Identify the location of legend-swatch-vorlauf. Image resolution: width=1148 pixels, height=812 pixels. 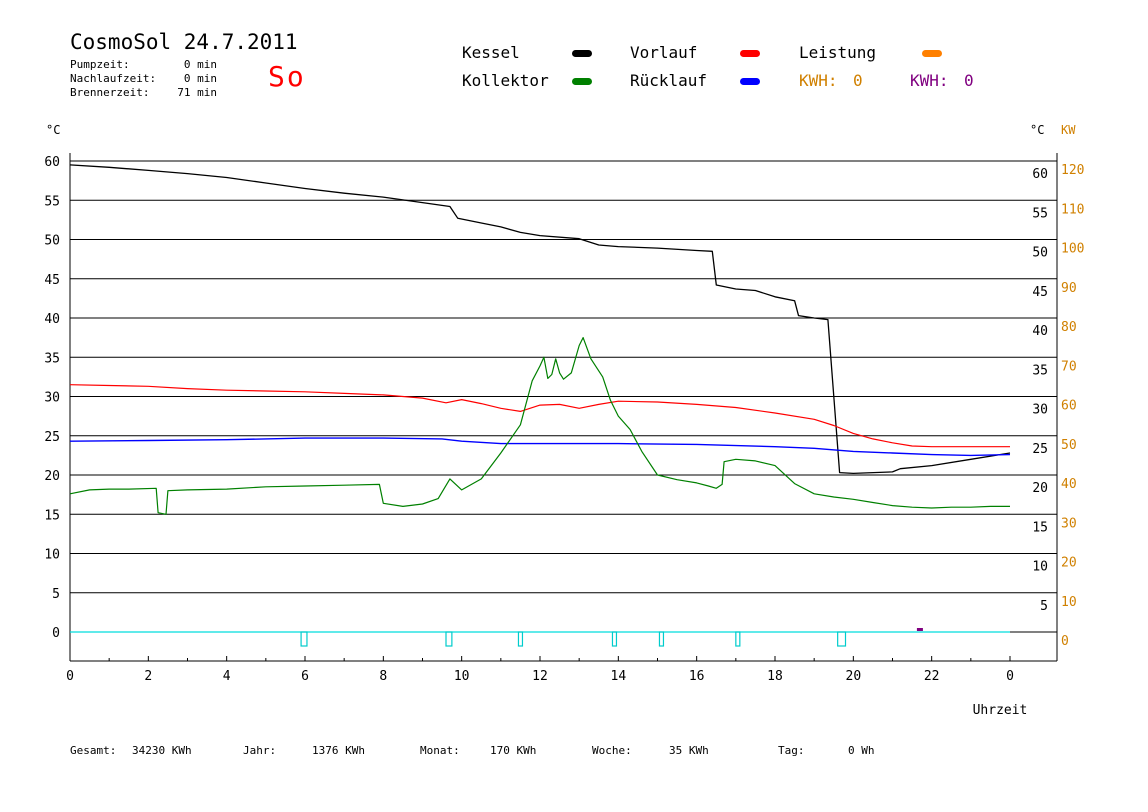
(750, 53).